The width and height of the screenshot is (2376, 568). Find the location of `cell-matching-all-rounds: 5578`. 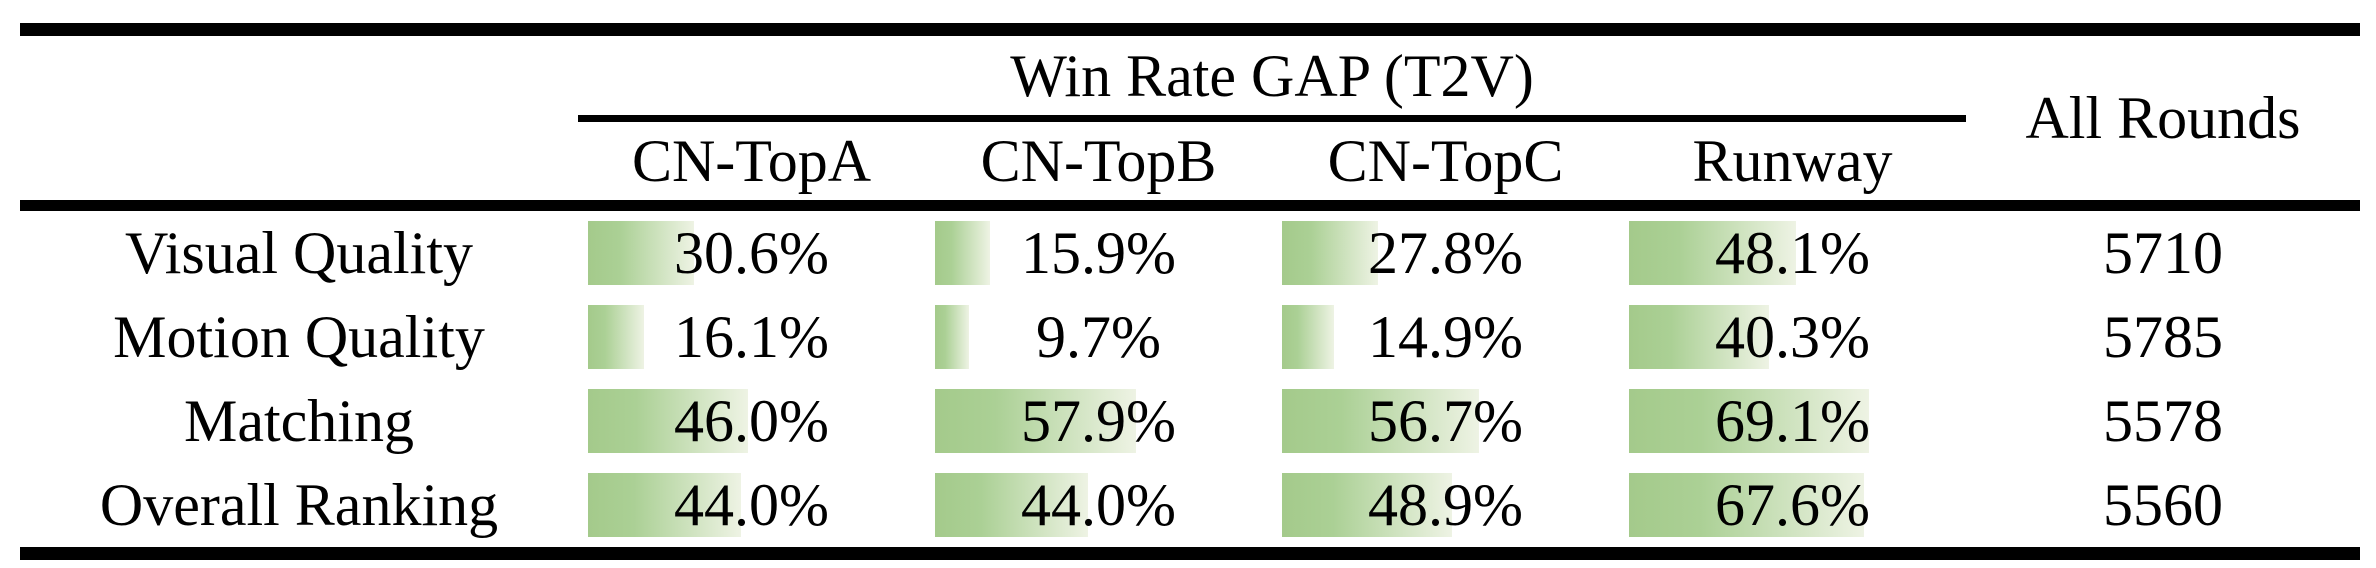

cell-matching-all-rounds: 5578 is located at coordinates (2163, 421).